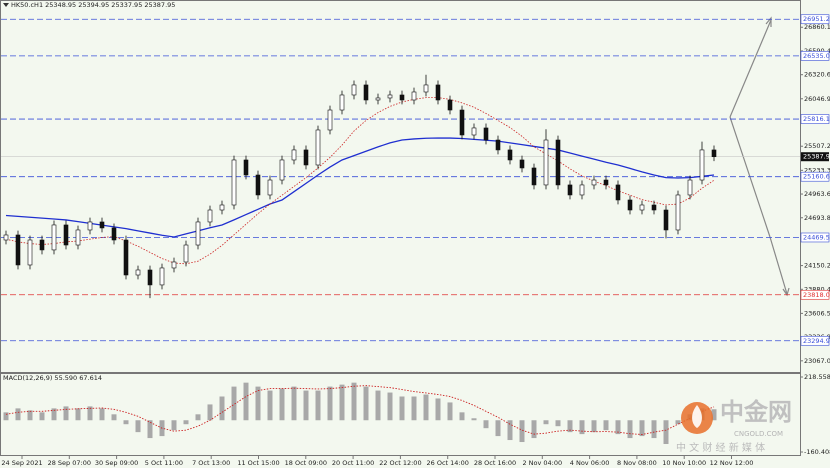 The height and width of the screenshot is (468, 830). Describe the element at coordinates (6, 5) in the screenshot. I see `header-icon` at that location.